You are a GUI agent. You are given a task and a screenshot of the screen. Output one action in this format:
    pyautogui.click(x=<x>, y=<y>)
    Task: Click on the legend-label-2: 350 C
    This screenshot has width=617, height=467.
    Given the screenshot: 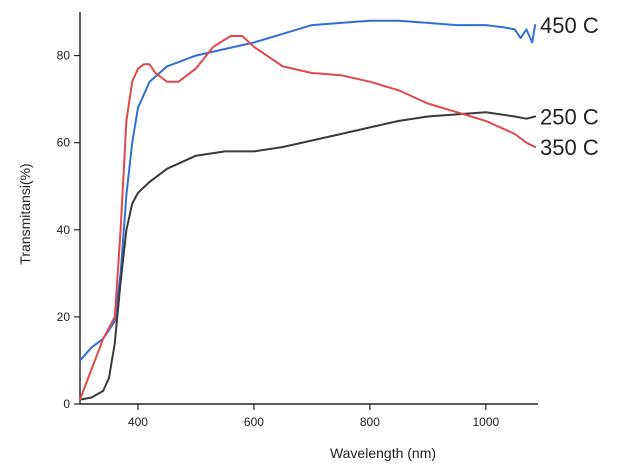 What is the action you would take?
    pyautogui.click(x=569, y=147)
    